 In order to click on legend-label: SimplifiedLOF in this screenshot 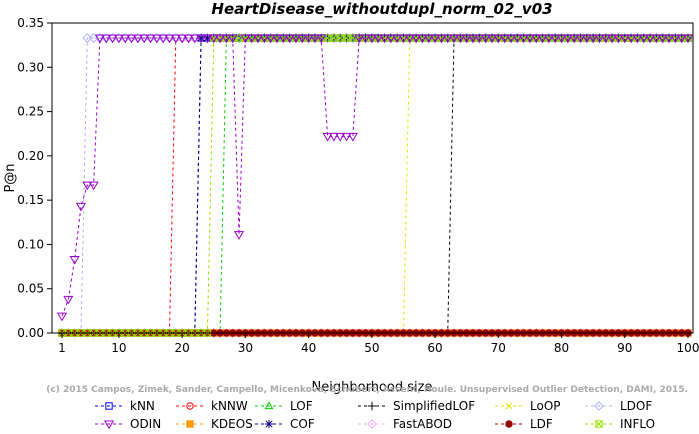, I will do `click(434, 406)`.